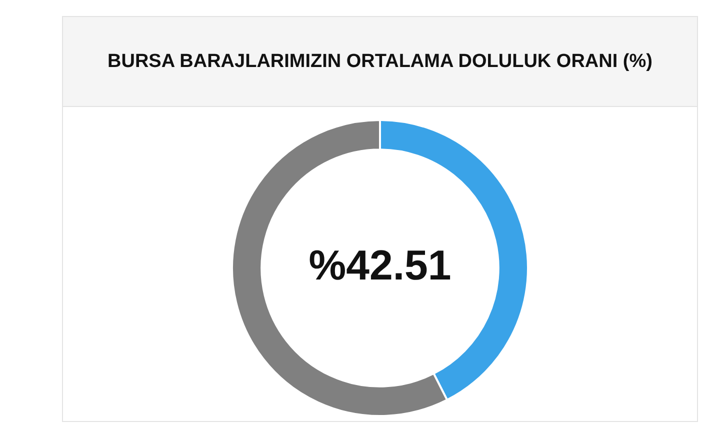 The width and height of the screenshot is (706, 431). Describe the element at coordinates (380, 265) in the screenshot. I see `data-label: %42.51` at that location.